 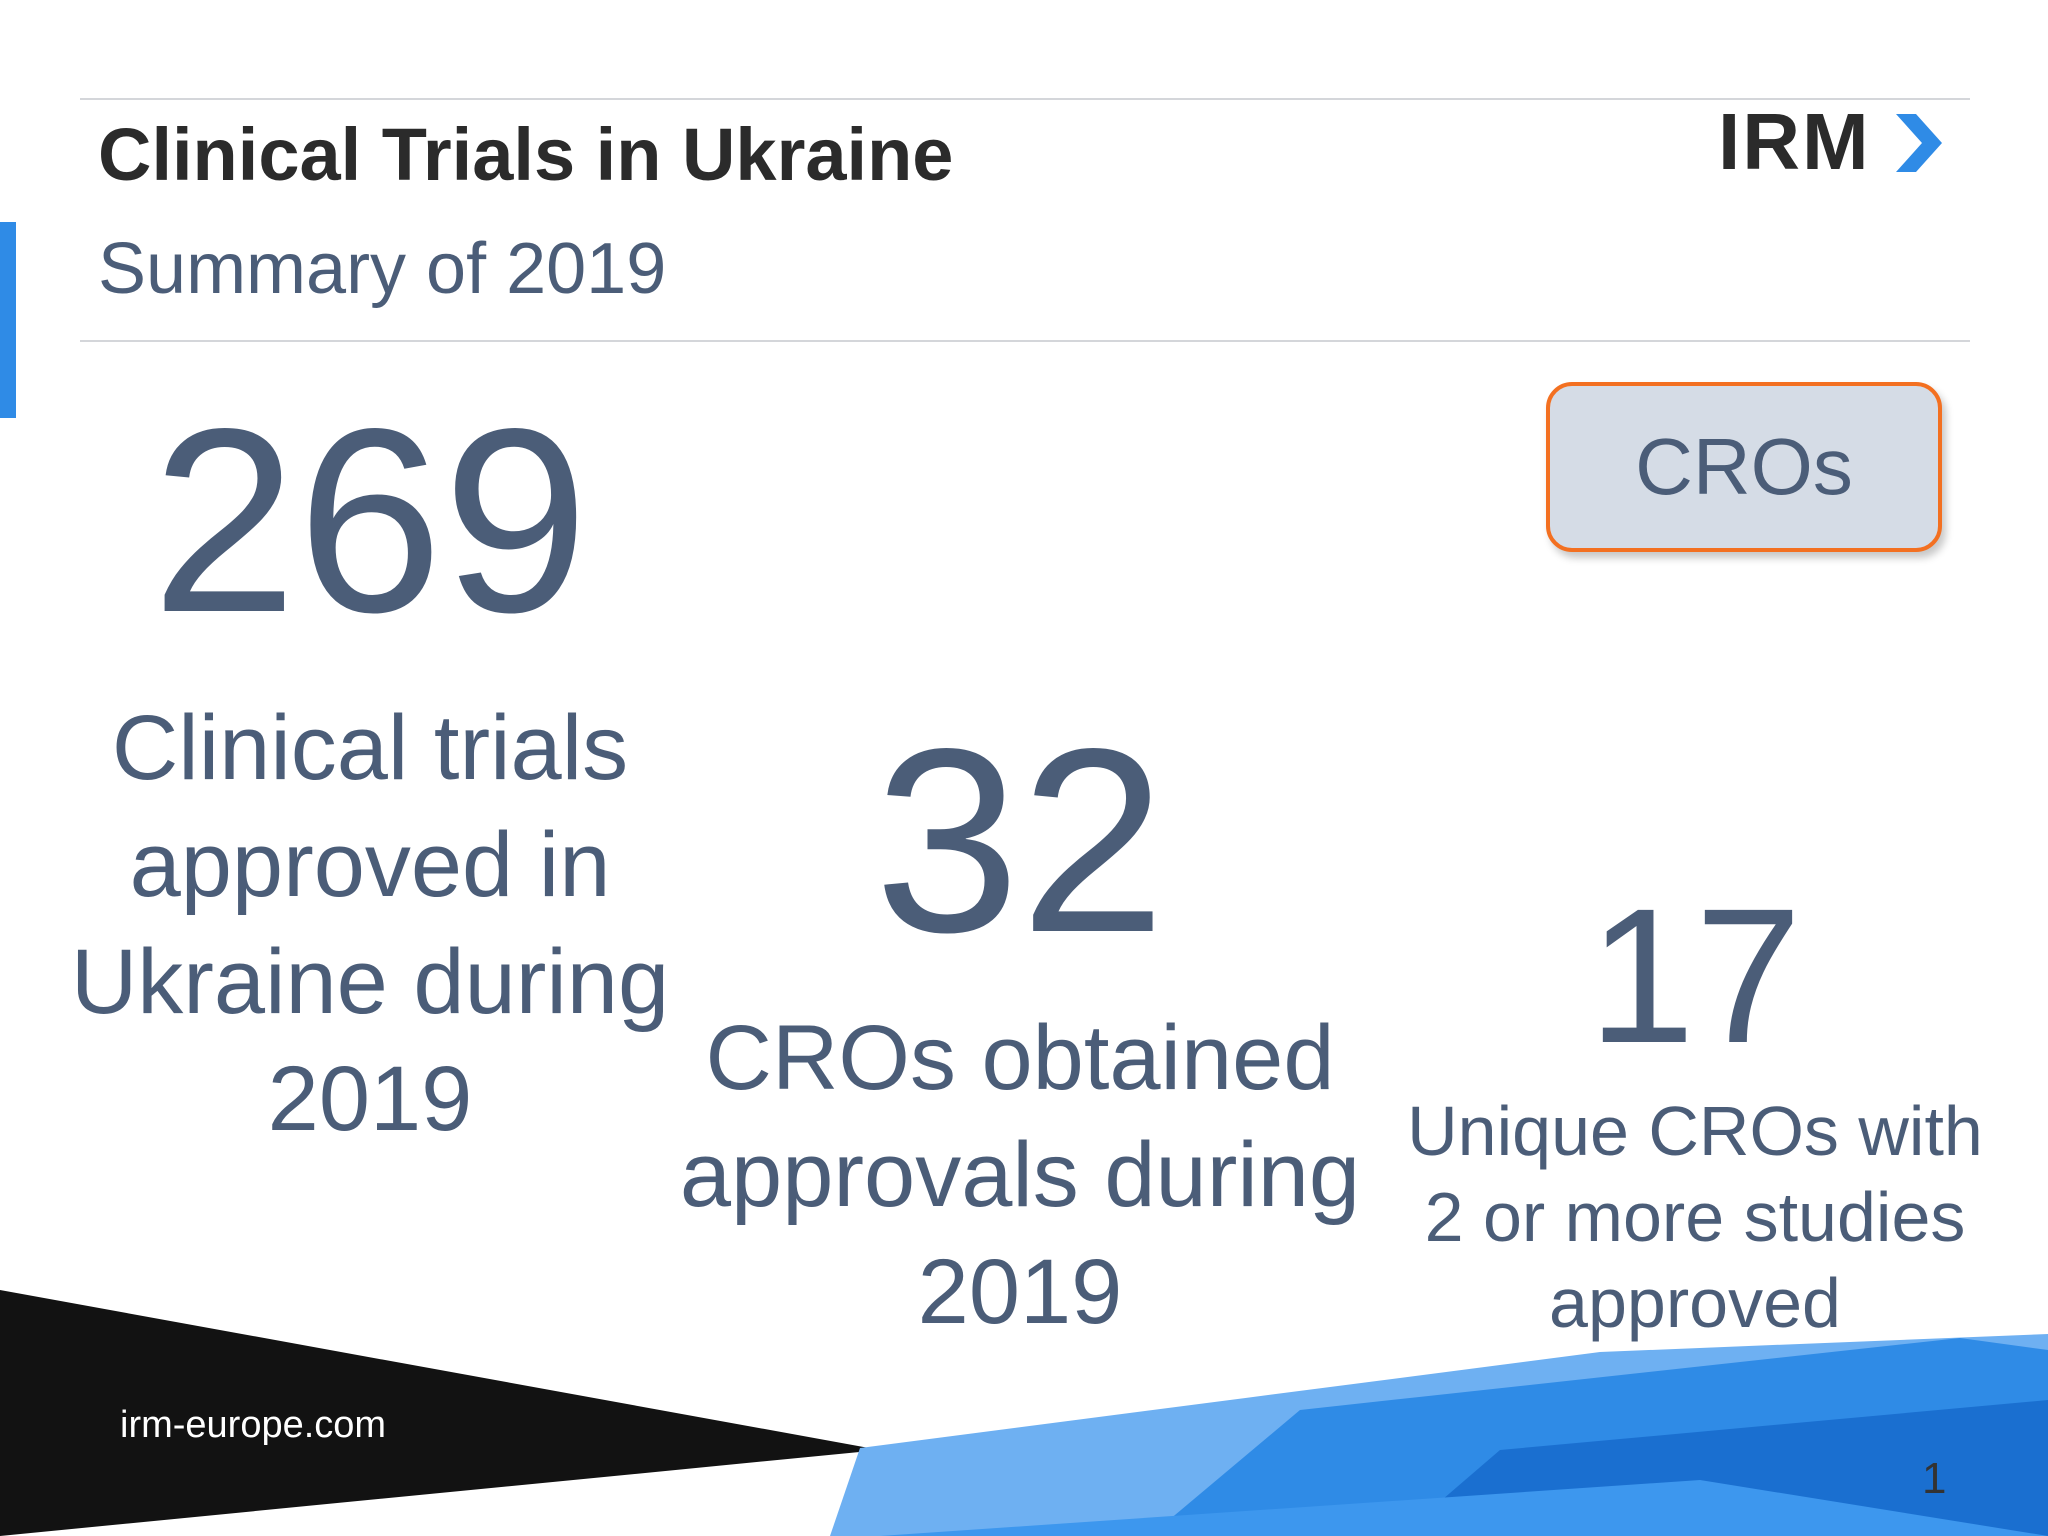 What do you see at coordinates (253, 1425) in the screenshot?
I see `footer-website-link: irm-europe.com` at bounding box center [253, 1425].